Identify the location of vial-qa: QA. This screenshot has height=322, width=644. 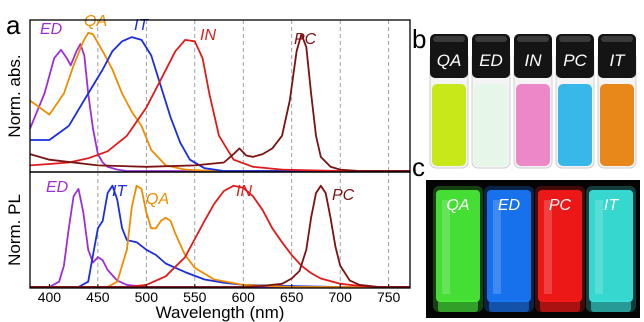
(449, 101).